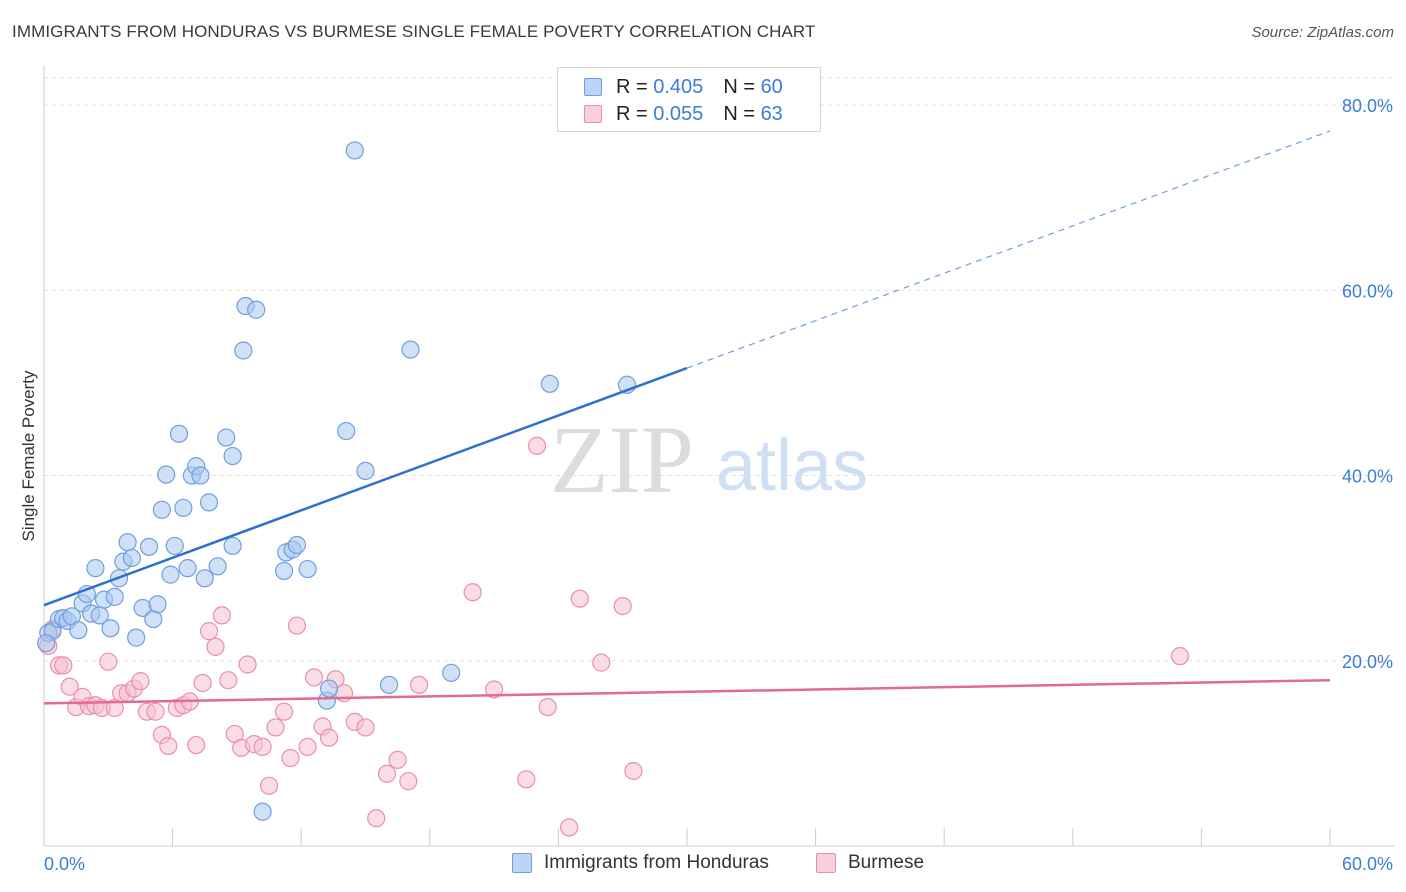 The height and width of the screenshot is (892, 1406). I want to click on watermark: ZIP atlas, so click(709, 459).